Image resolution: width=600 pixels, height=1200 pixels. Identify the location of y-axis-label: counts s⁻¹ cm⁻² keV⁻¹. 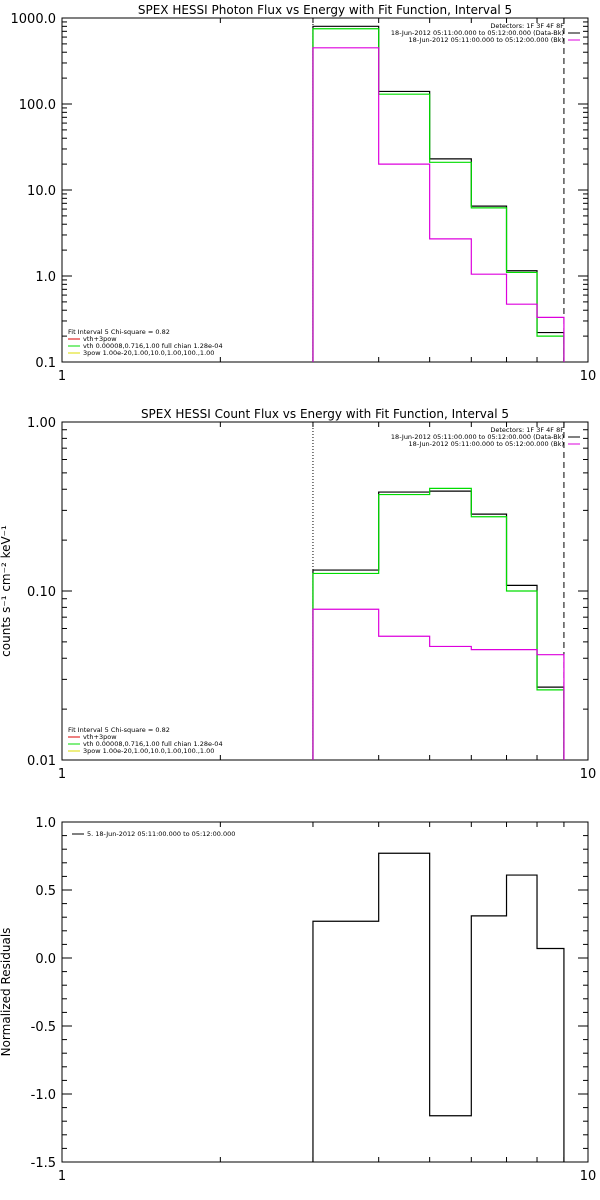
(6, 591).